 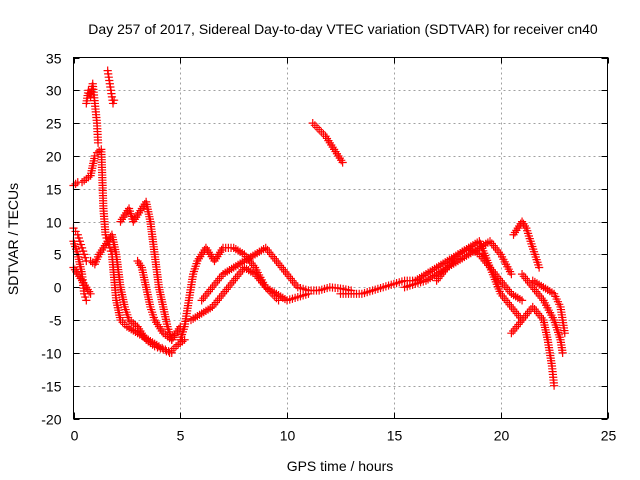 What do you see at coordinates (55, 321) in the screenshot?
I see `y-tick-label: -5` at bounding box center [55, 321].